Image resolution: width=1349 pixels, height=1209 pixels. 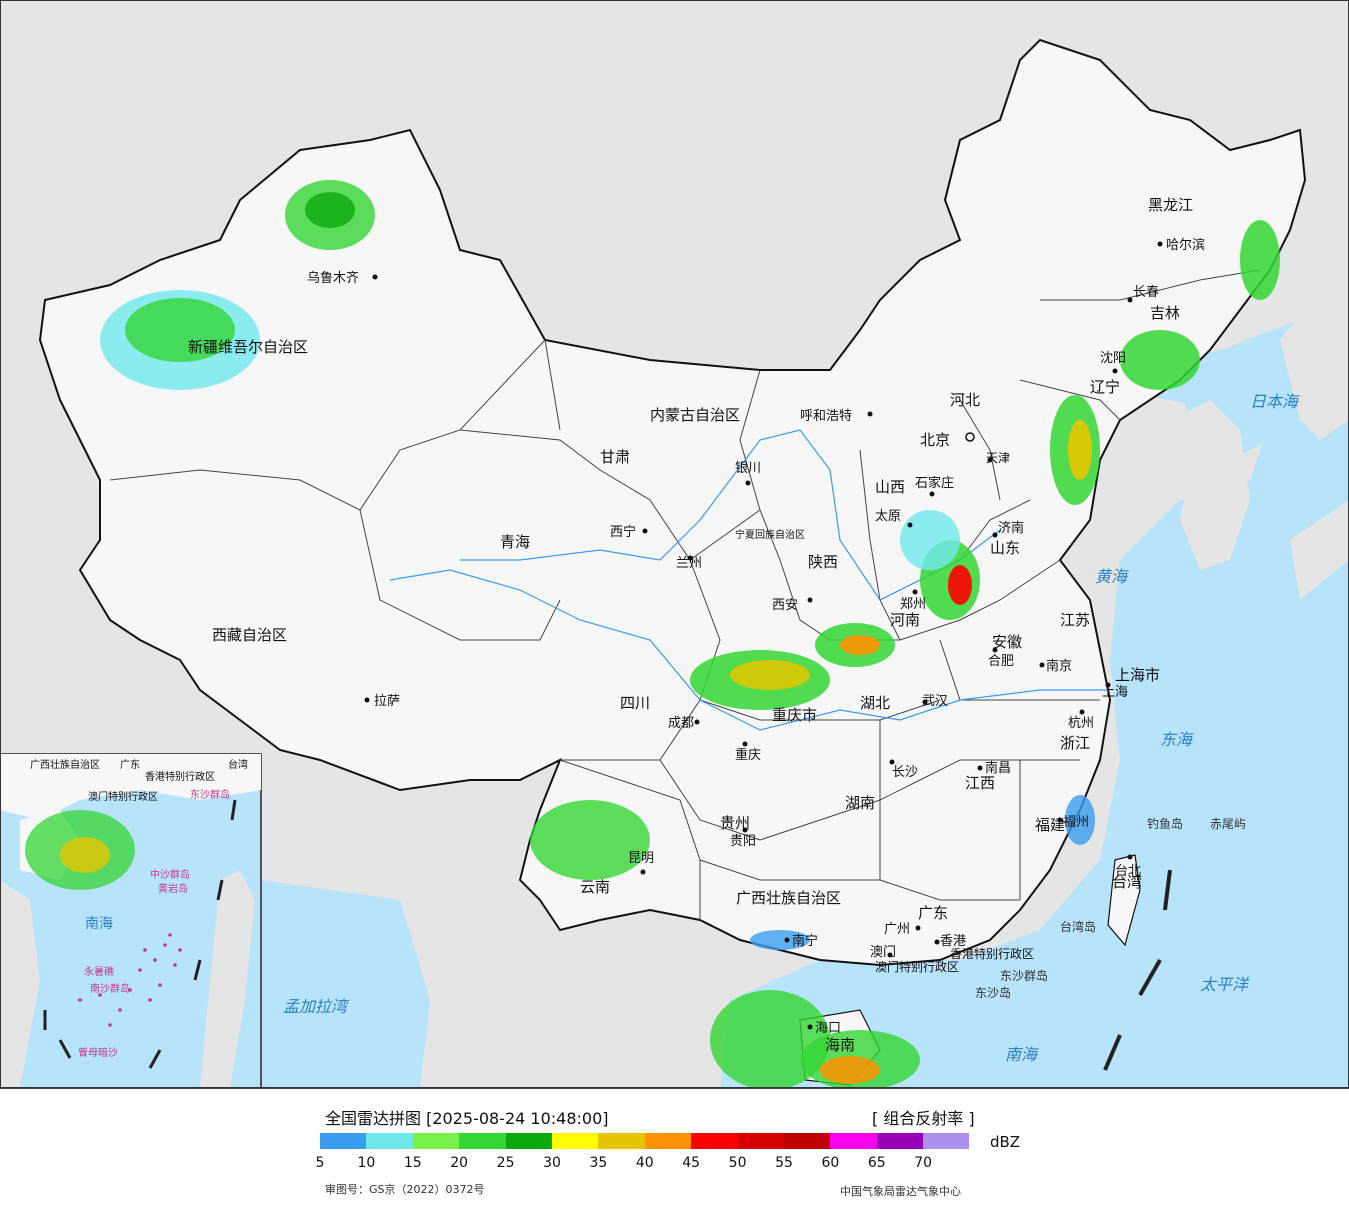 I want to click on prov-xinjiang: 新疆维吾尔自治区, so click(x=248, y=347).